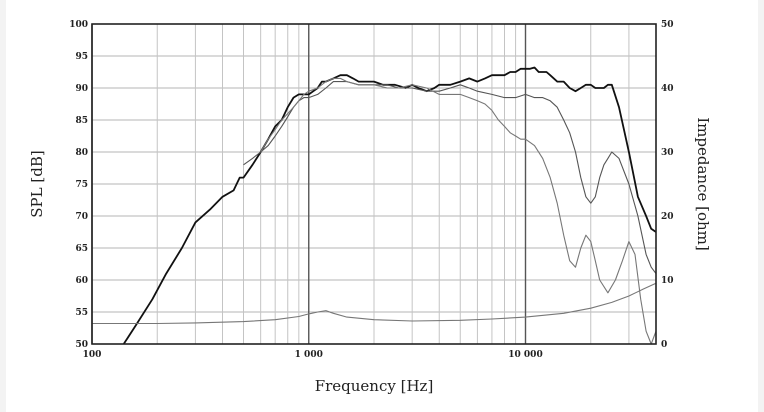 The width and height of the screenshot is (764, 412). Describe the element at coordinates (309, 355) in the screenshot. I see `x-tick-label: 1 000` at that location.